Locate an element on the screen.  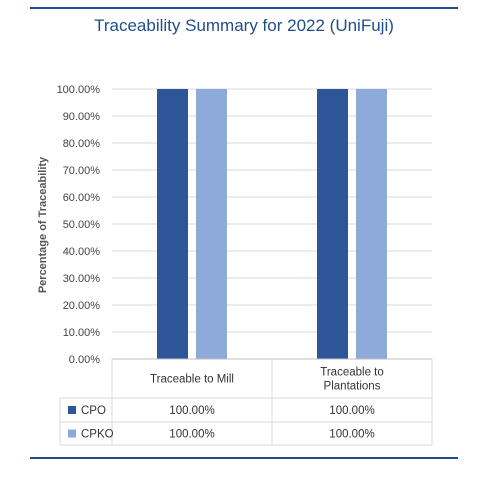
legend-label-cpo: CPO is located at coordinates (93, 411).